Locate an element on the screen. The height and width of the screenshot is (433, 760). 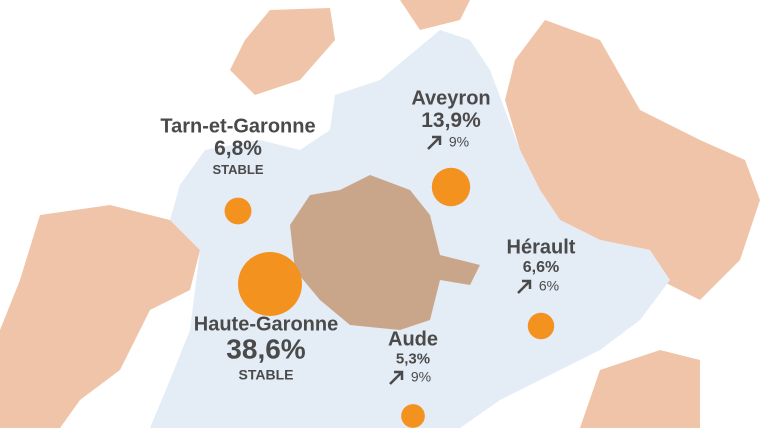
share: 13,9% is located at coordinates (451, 120).